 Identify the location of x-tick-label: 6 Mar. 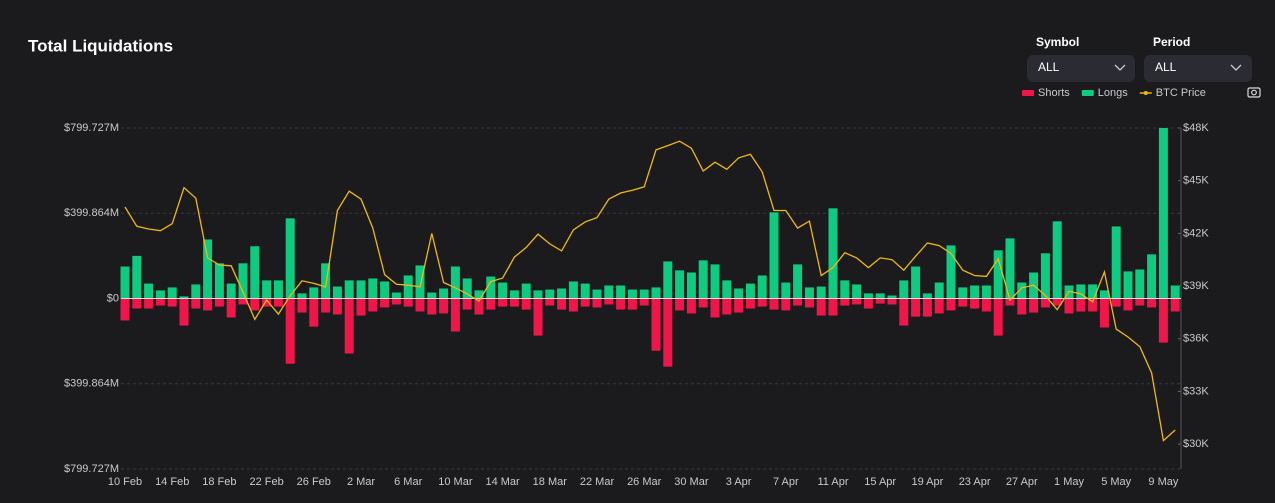
(408, 482).